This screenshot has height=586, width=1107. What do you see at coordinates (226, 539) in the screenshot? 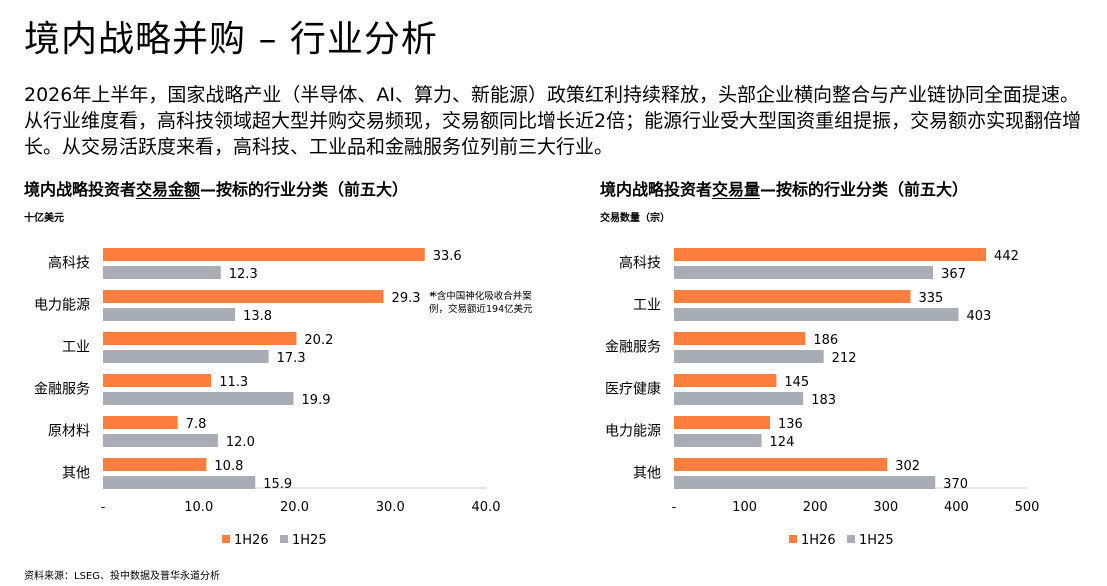
I see `left-legend-swatch-1h26` at bounding box center [226, 539].